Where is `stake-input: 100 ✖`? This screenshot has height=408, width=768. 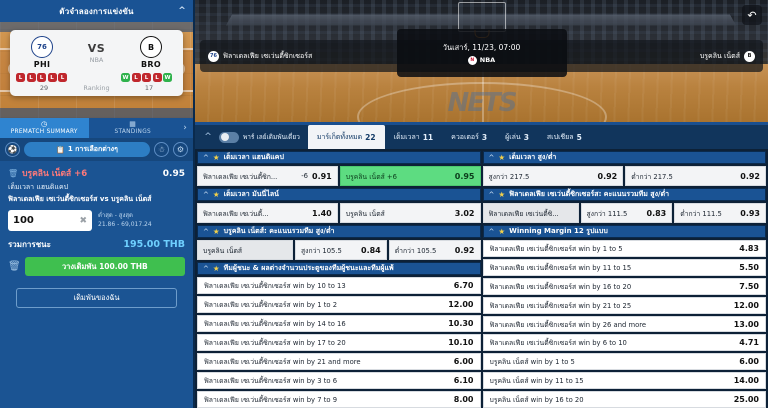 stake-input: 100 ✖ is located at coordinates (50, 220).